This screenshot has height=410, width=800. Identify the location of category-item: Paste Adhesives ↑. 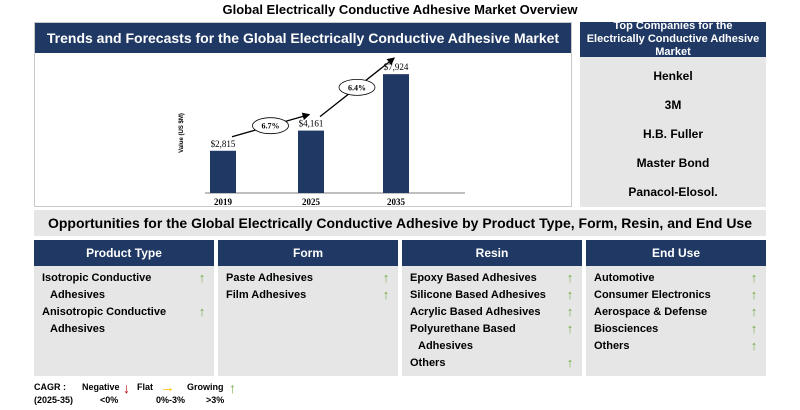
(308, 278).